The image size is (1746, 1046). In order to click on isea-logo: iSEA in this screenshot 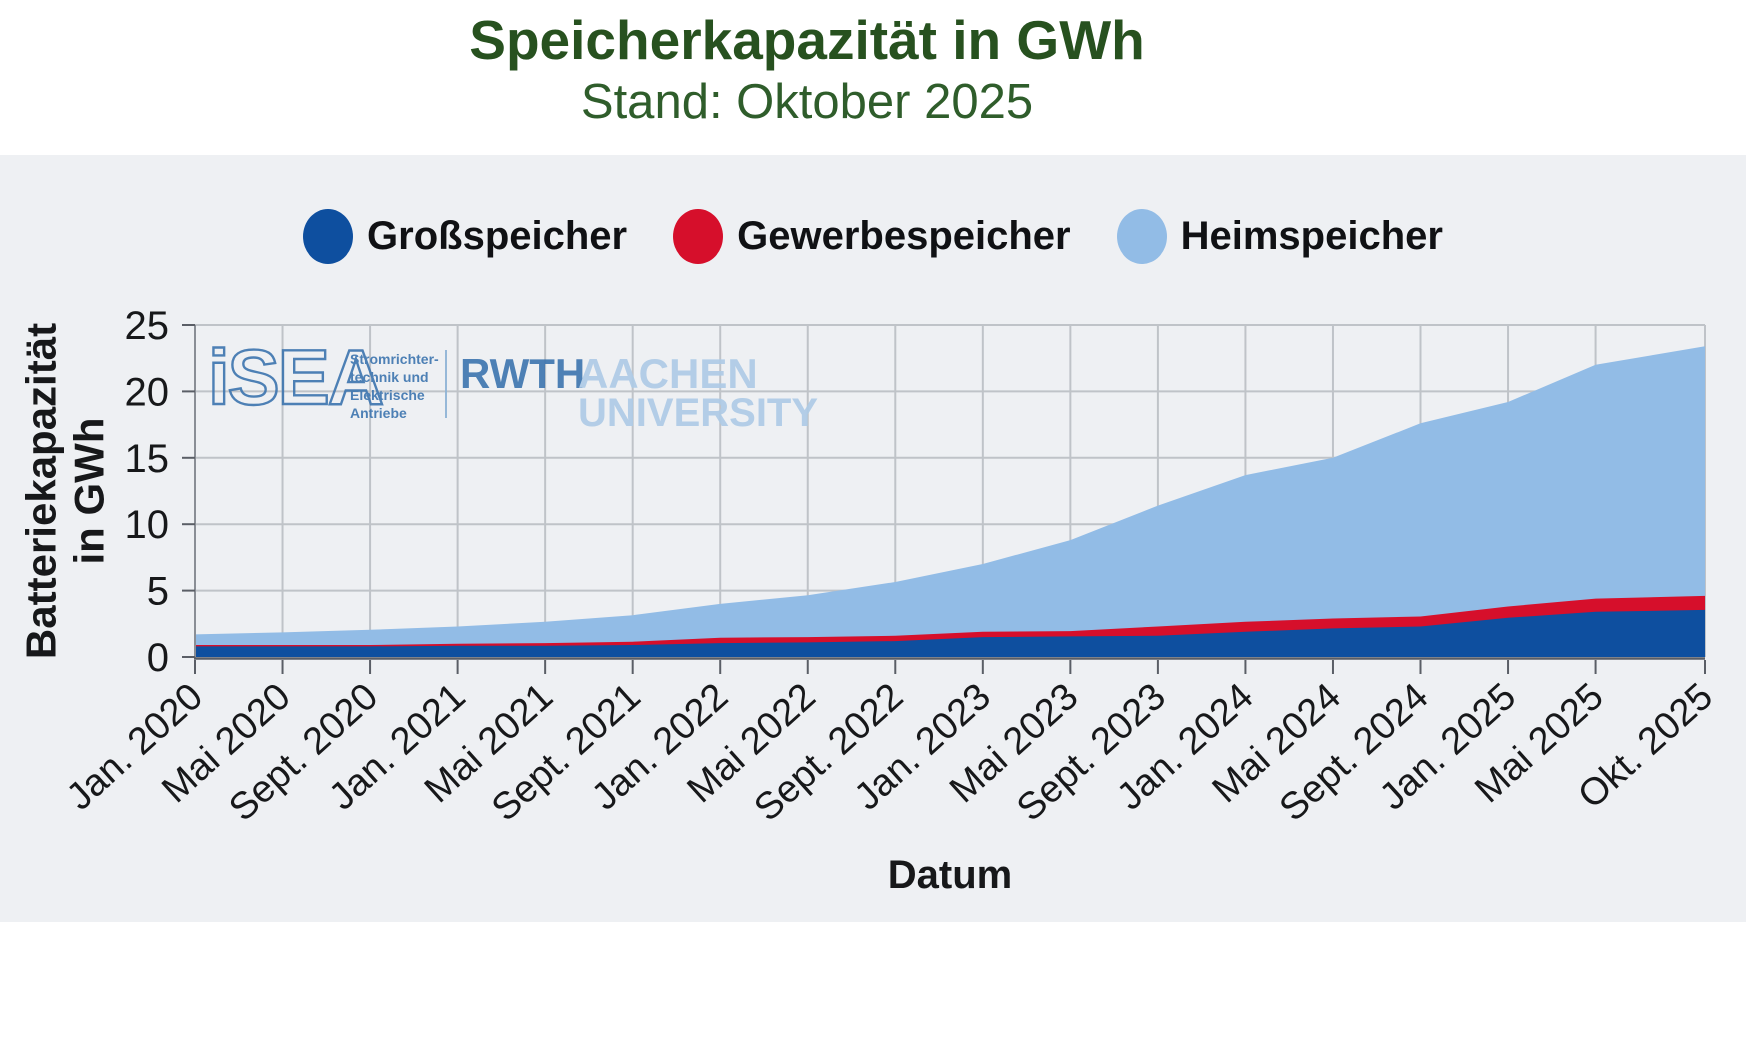, I will do `click(295, 377)`.